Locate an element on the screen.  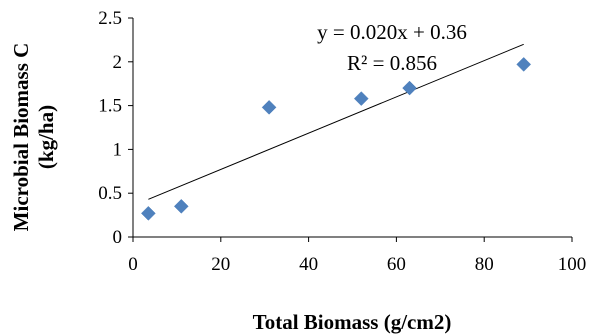
y-tick-label: 2 is located at coordinates (118, 62).